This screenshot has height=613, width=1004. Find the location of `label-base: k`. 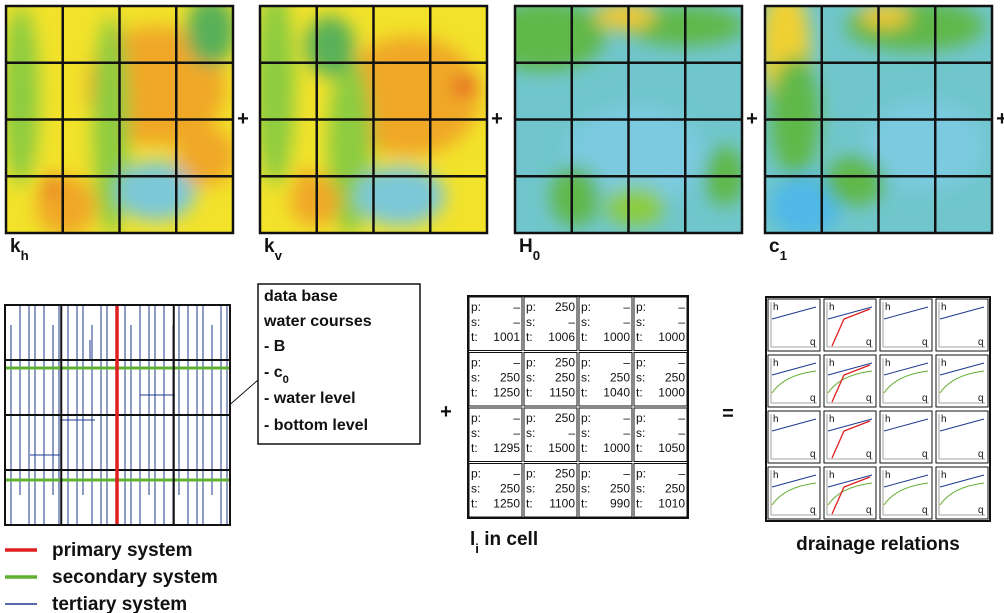

label-base: k is located at coordinates (269, 246).